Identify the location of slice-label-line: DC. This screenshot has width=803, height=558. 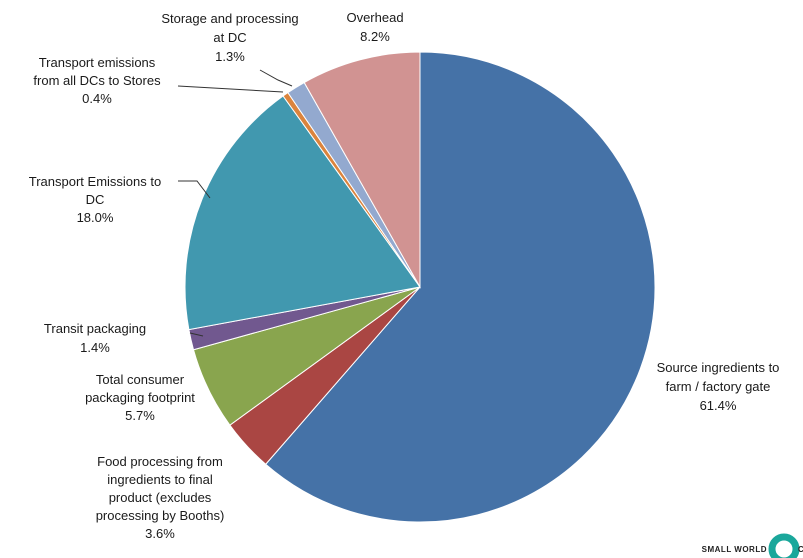
(95, 199).